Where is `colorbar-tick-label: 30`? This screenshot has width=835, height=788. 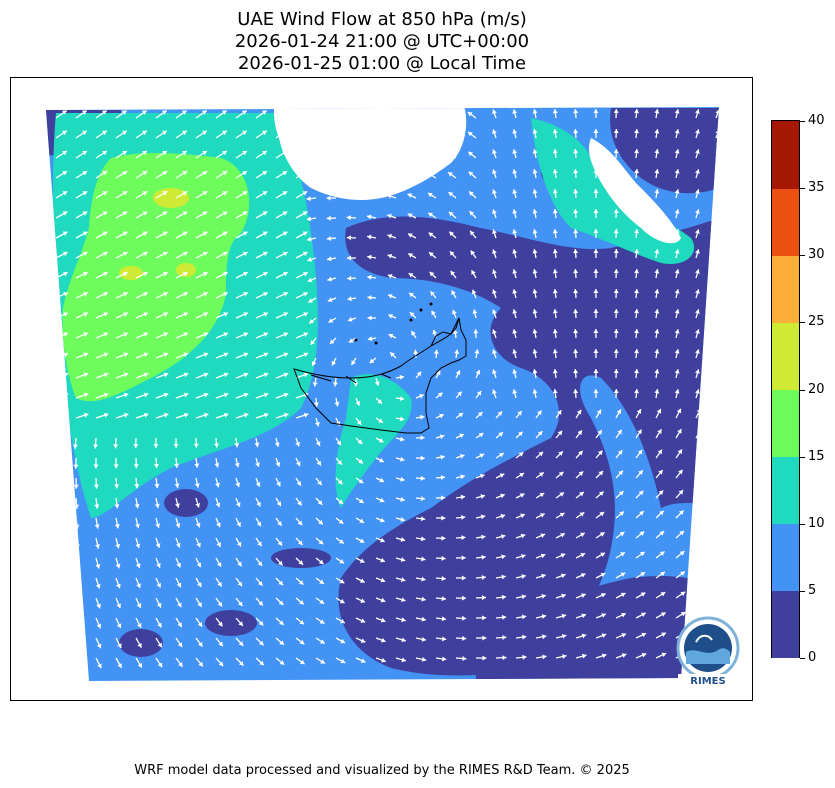 colorbar-tick-label: 30 is located at coordinates (816, 255).